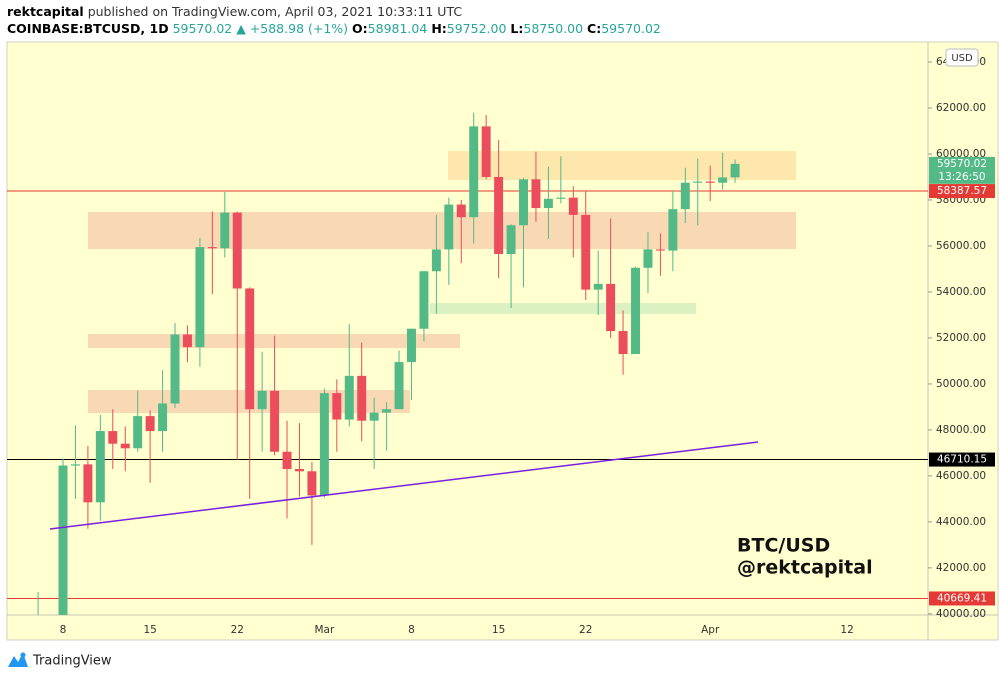 This screenshot has height=683, width=1000. I want to click on y-tick-label: 52000.00, so click(961, 338).